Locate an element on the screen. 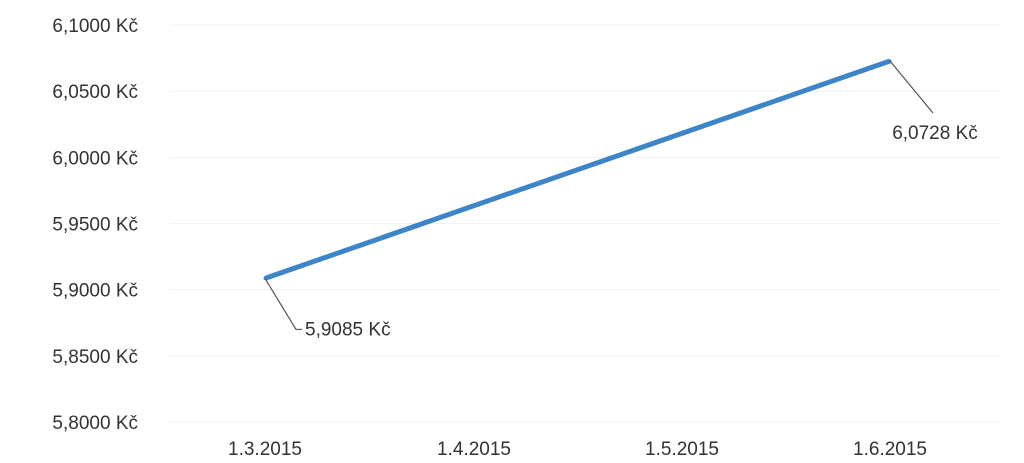 The height and width of the screenshot is (463, 1024). x-tick-label: 1.6.2015 is located at coordinates (890, 449).